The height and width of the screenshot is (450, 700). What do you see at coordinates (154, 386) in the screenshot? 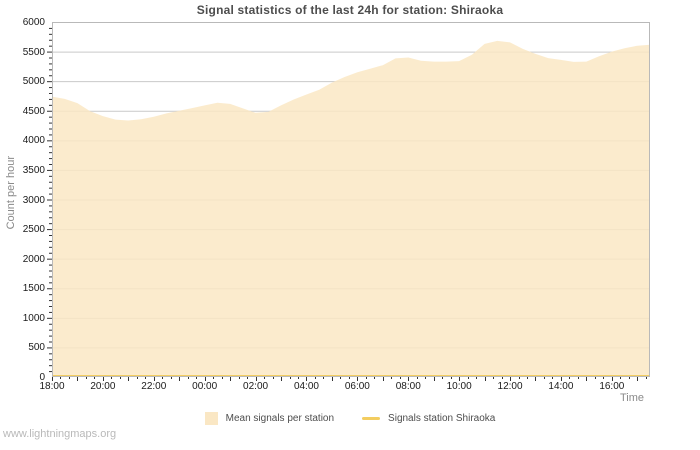
I see `x-tick-label: 22:00` at bounding box center [154, 386].